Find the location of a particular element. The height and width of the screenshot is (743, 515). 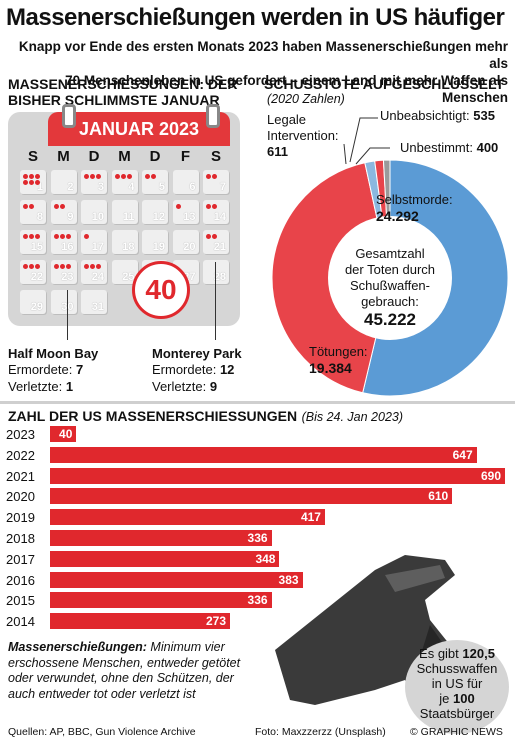

calendar-day: 30 is located at coordinates (63, 302).